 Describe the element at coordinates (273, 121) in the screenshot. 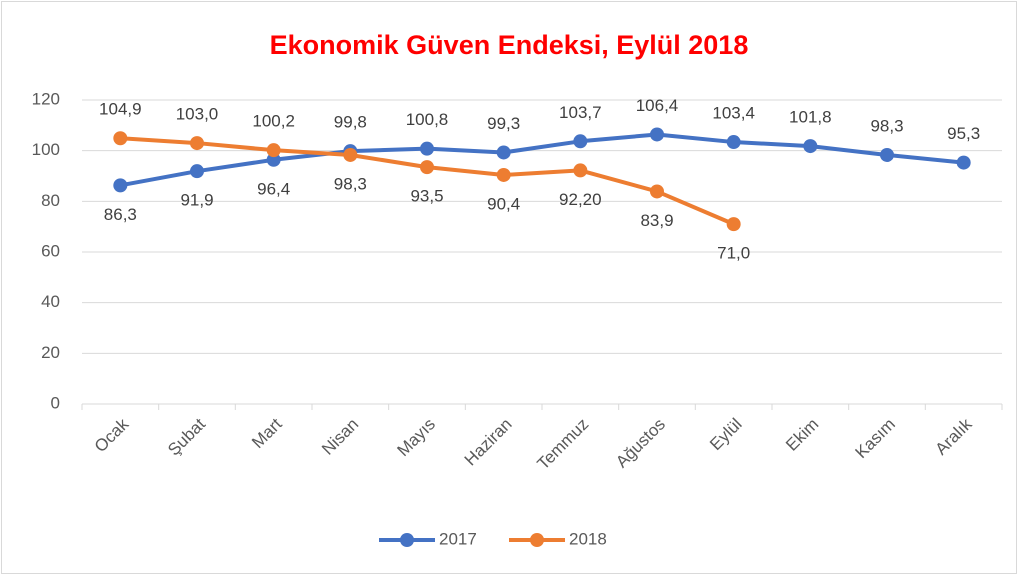

I see `data-label: 100,2` at that location.